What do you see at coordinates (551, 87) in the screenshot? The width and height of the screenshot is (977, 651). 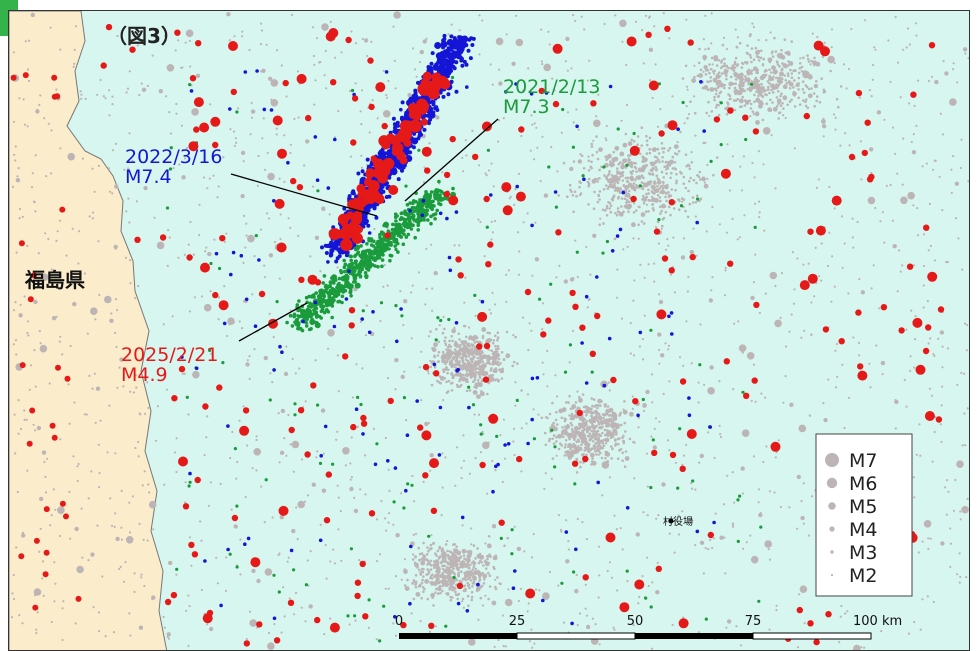 I see `event-2021-date: 2021/2/13` at bounding box center [551, 87].